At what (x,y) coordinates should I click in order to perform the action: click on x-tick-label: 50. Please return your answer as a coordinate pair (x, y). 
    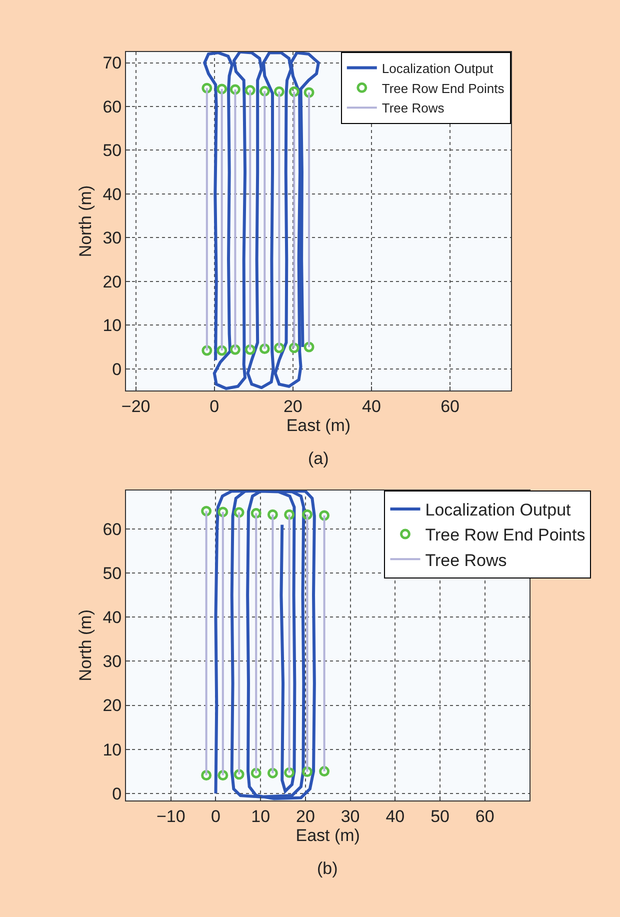
    Looking at the image, I should click on (440, 816).